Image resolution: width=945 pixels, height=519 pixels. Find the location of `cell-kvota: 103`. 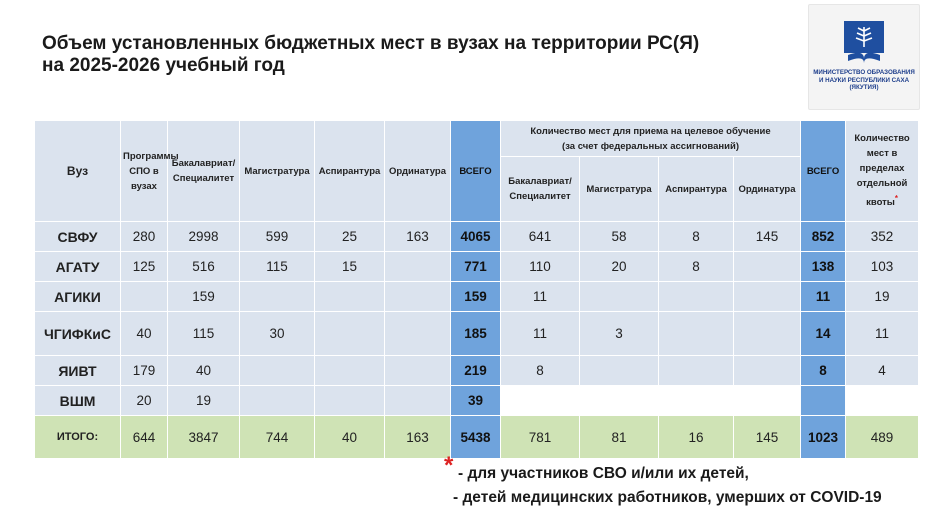

cell-kvota: 103 is located at coordinates (882, 266).